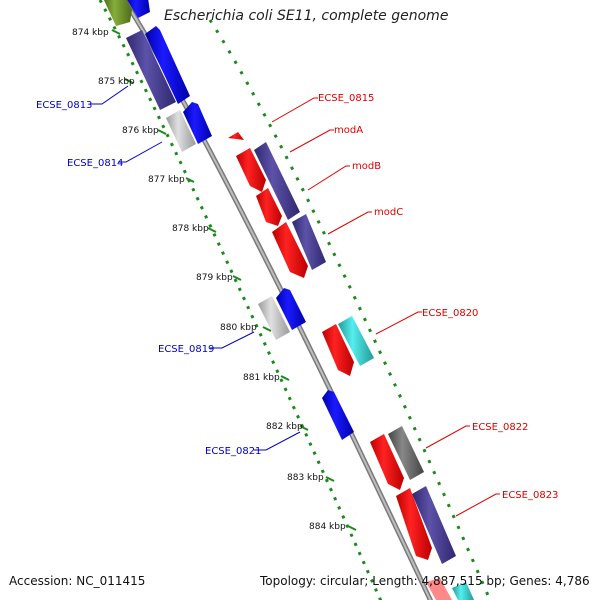 Image resolution: width=600 pixels, height=600 pixels. Describe the element at coordinates (138, 9) in the screenshot. I see `feature-blue-top` at that location.